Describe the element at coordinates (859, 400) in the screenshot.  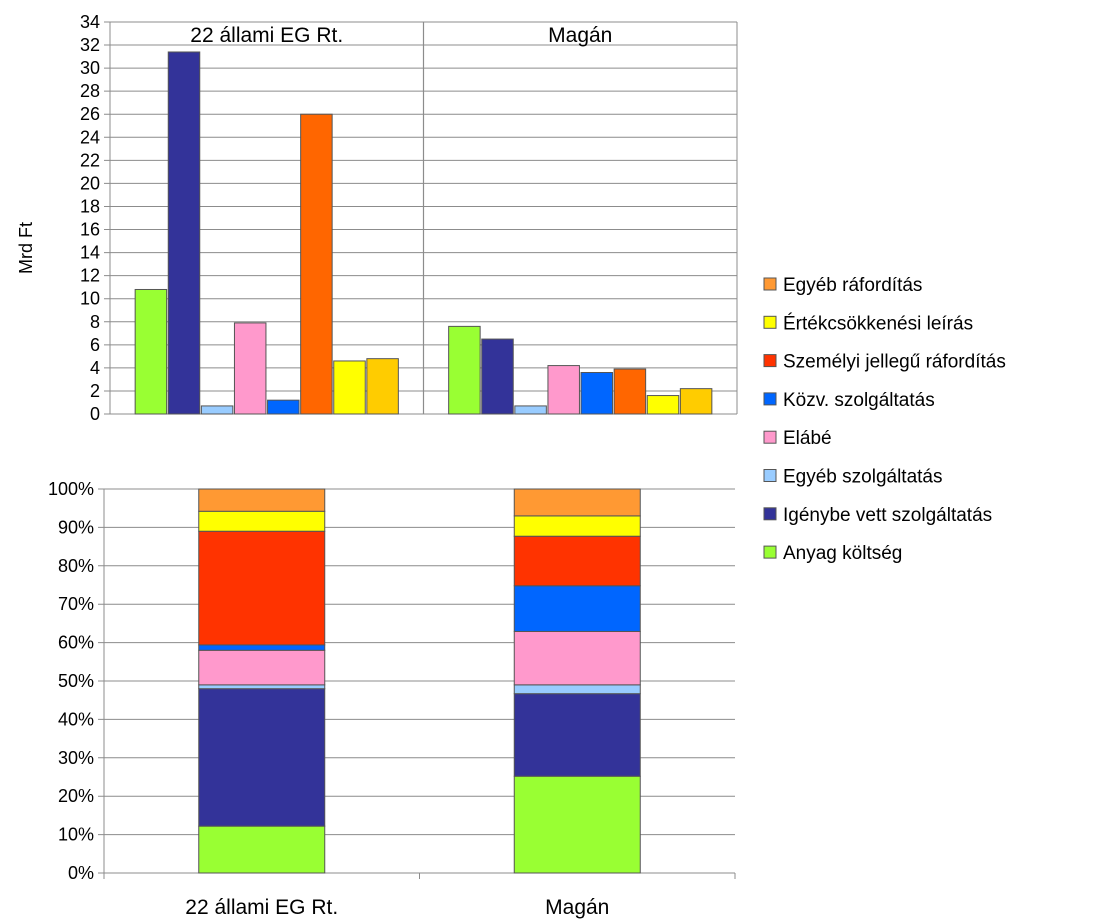
I see `legend-label: Közv. szolgáltatás` at that location.